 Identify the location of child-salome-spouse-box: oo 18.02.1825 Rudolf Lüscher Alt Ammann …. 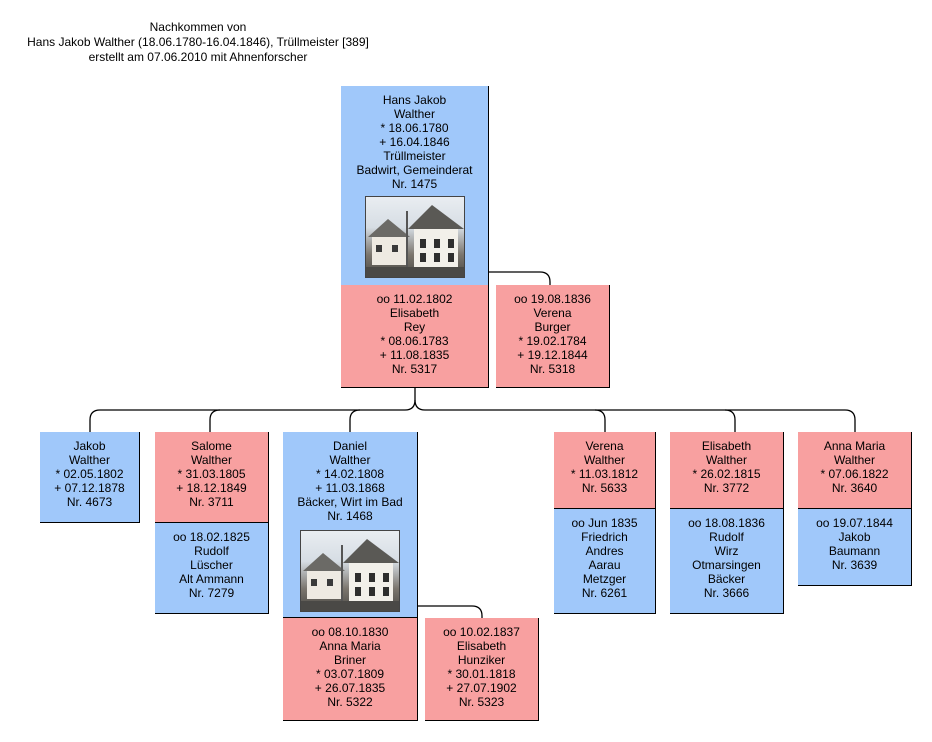
(212, 568).